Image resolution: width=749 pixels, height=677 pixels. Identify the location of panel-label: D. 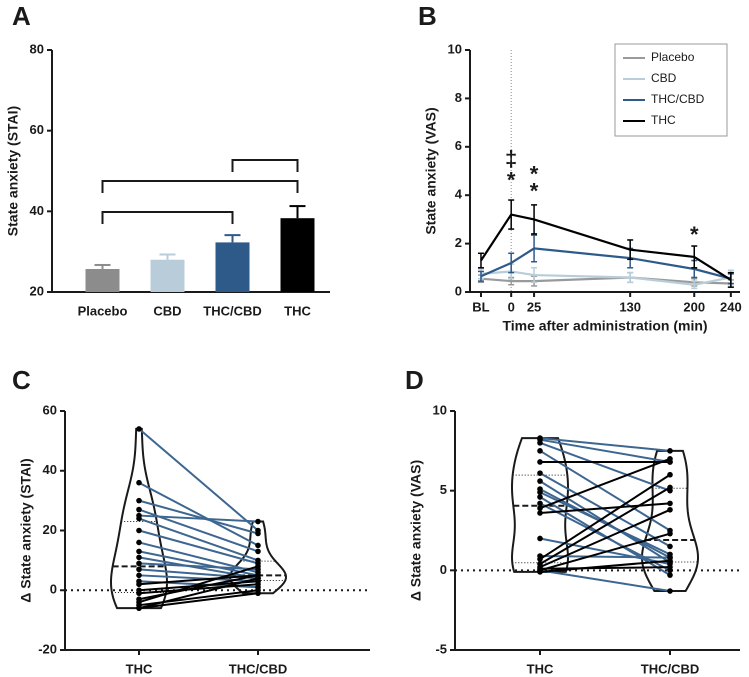
(414, 380).